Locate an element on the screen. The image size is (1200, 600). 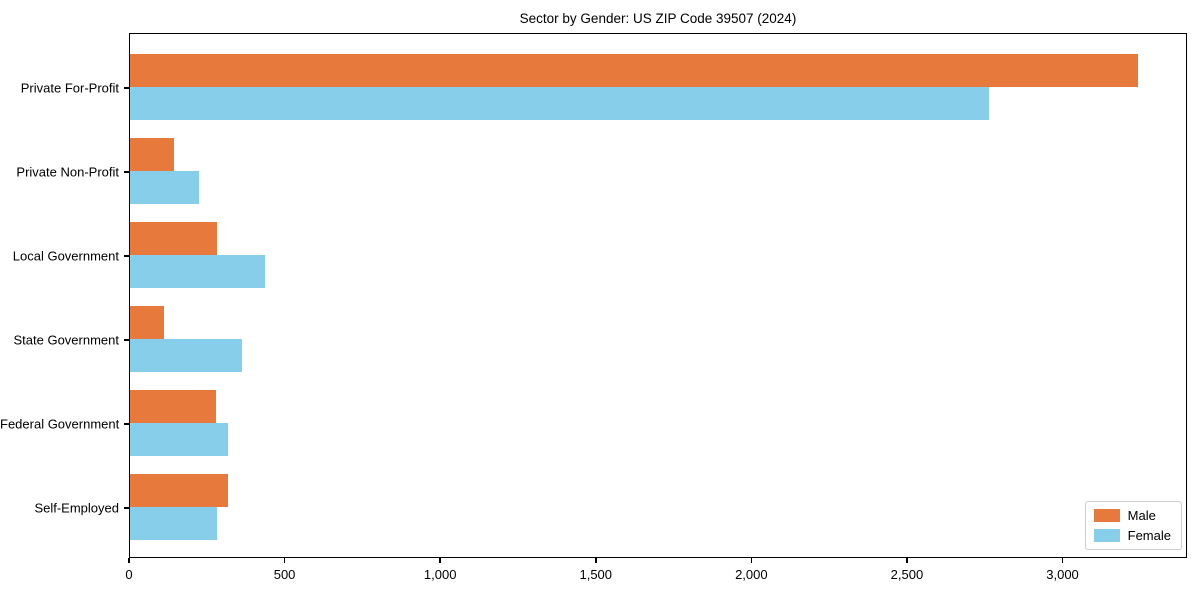
legend-row-female: Female is located at coordinates (1132, 535).